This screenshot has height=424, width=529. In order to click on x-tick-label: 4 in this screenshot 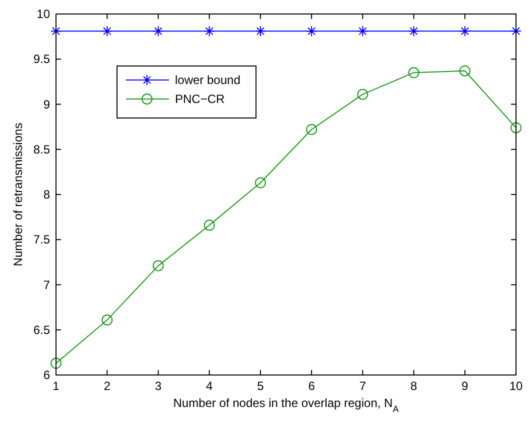, I will do `click(209, 386)`.